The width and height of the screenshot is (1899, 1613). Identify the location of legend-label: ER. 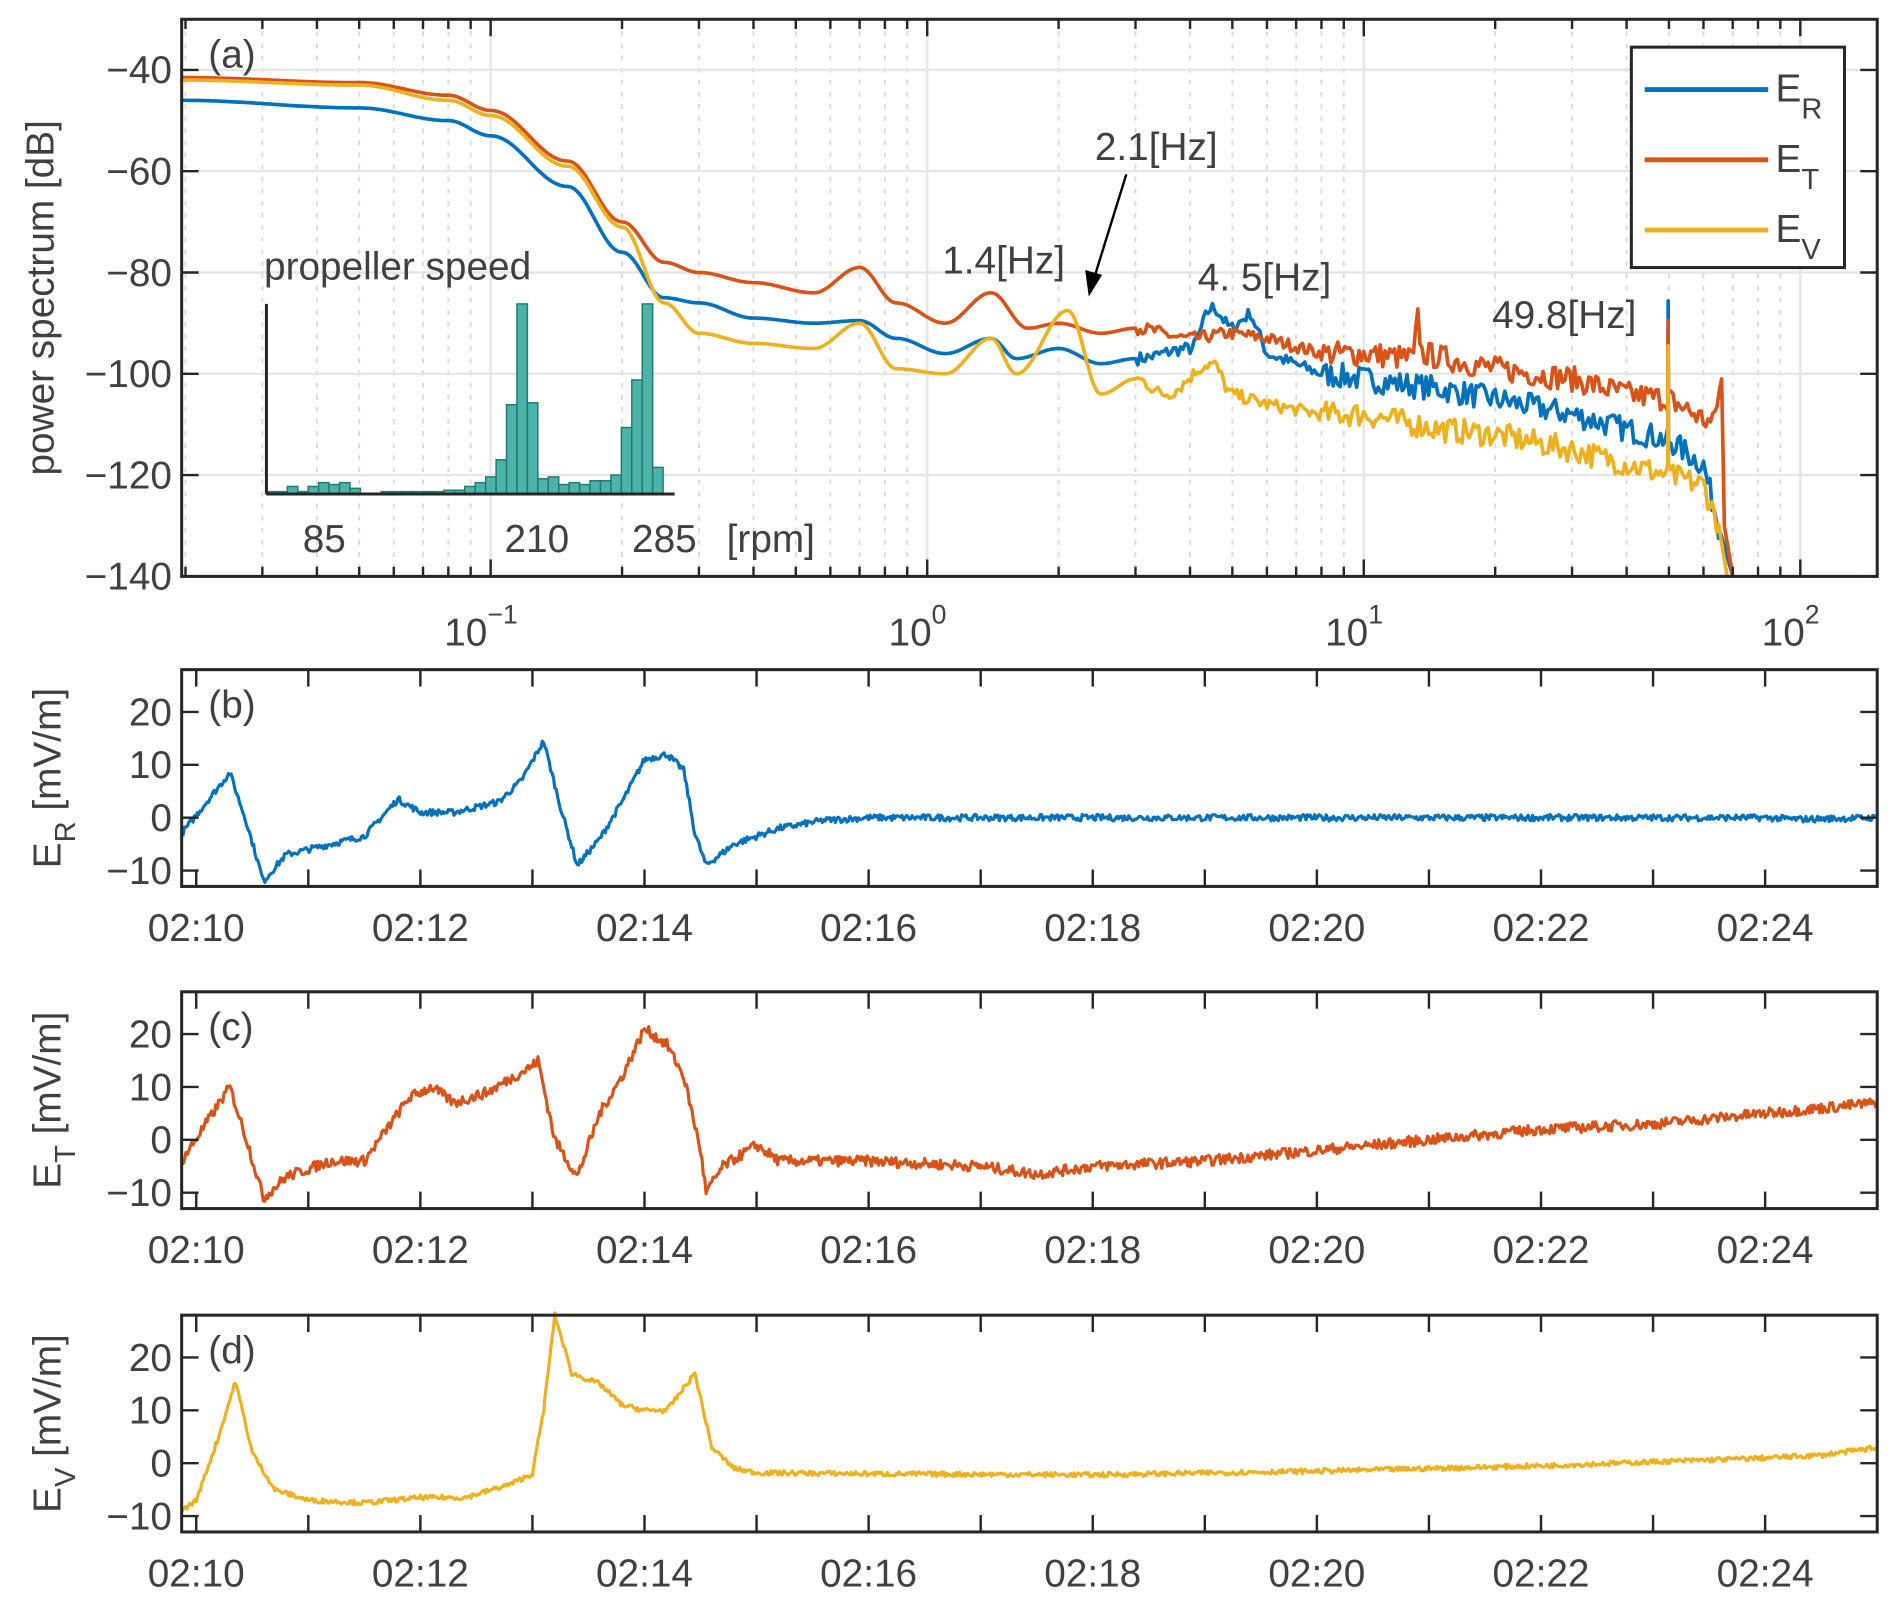
(1798, 97).